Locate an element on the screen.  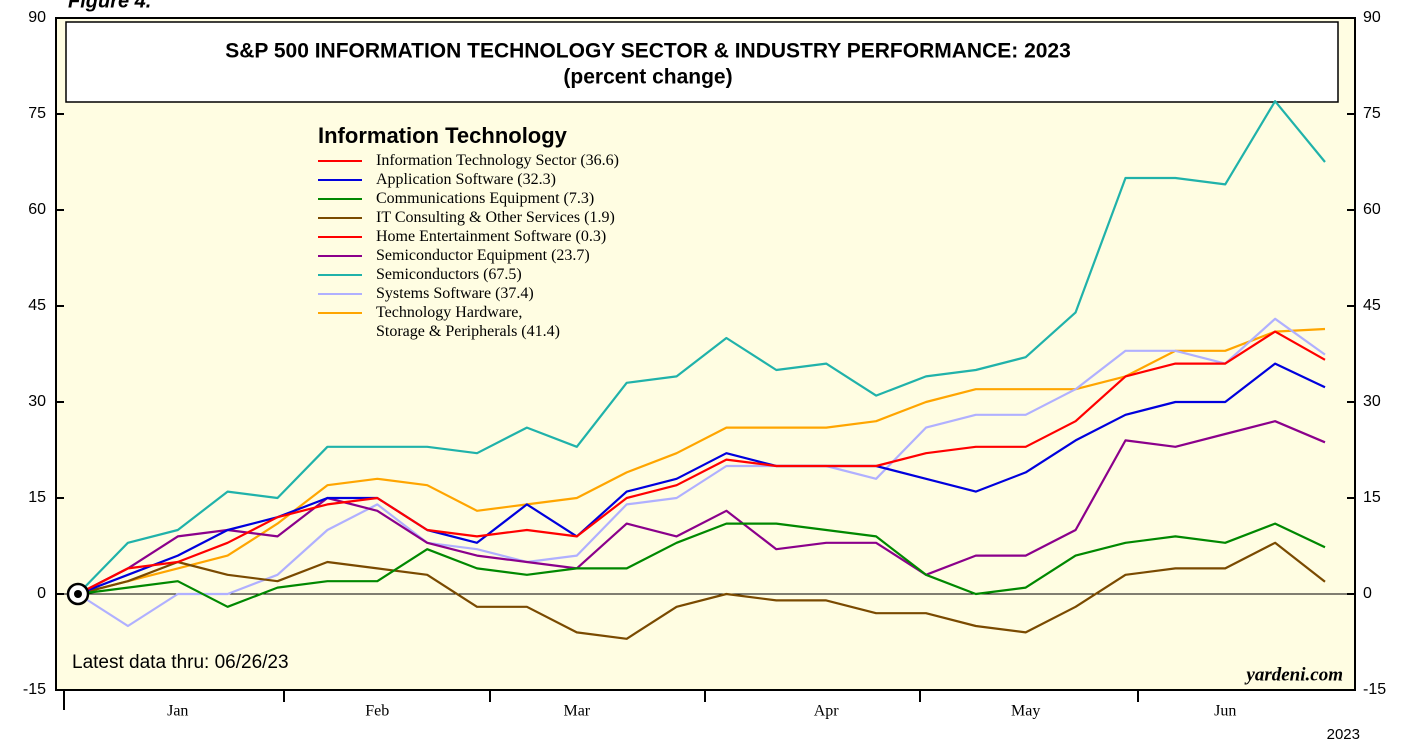
title-box is located at coordinates (702, 62).